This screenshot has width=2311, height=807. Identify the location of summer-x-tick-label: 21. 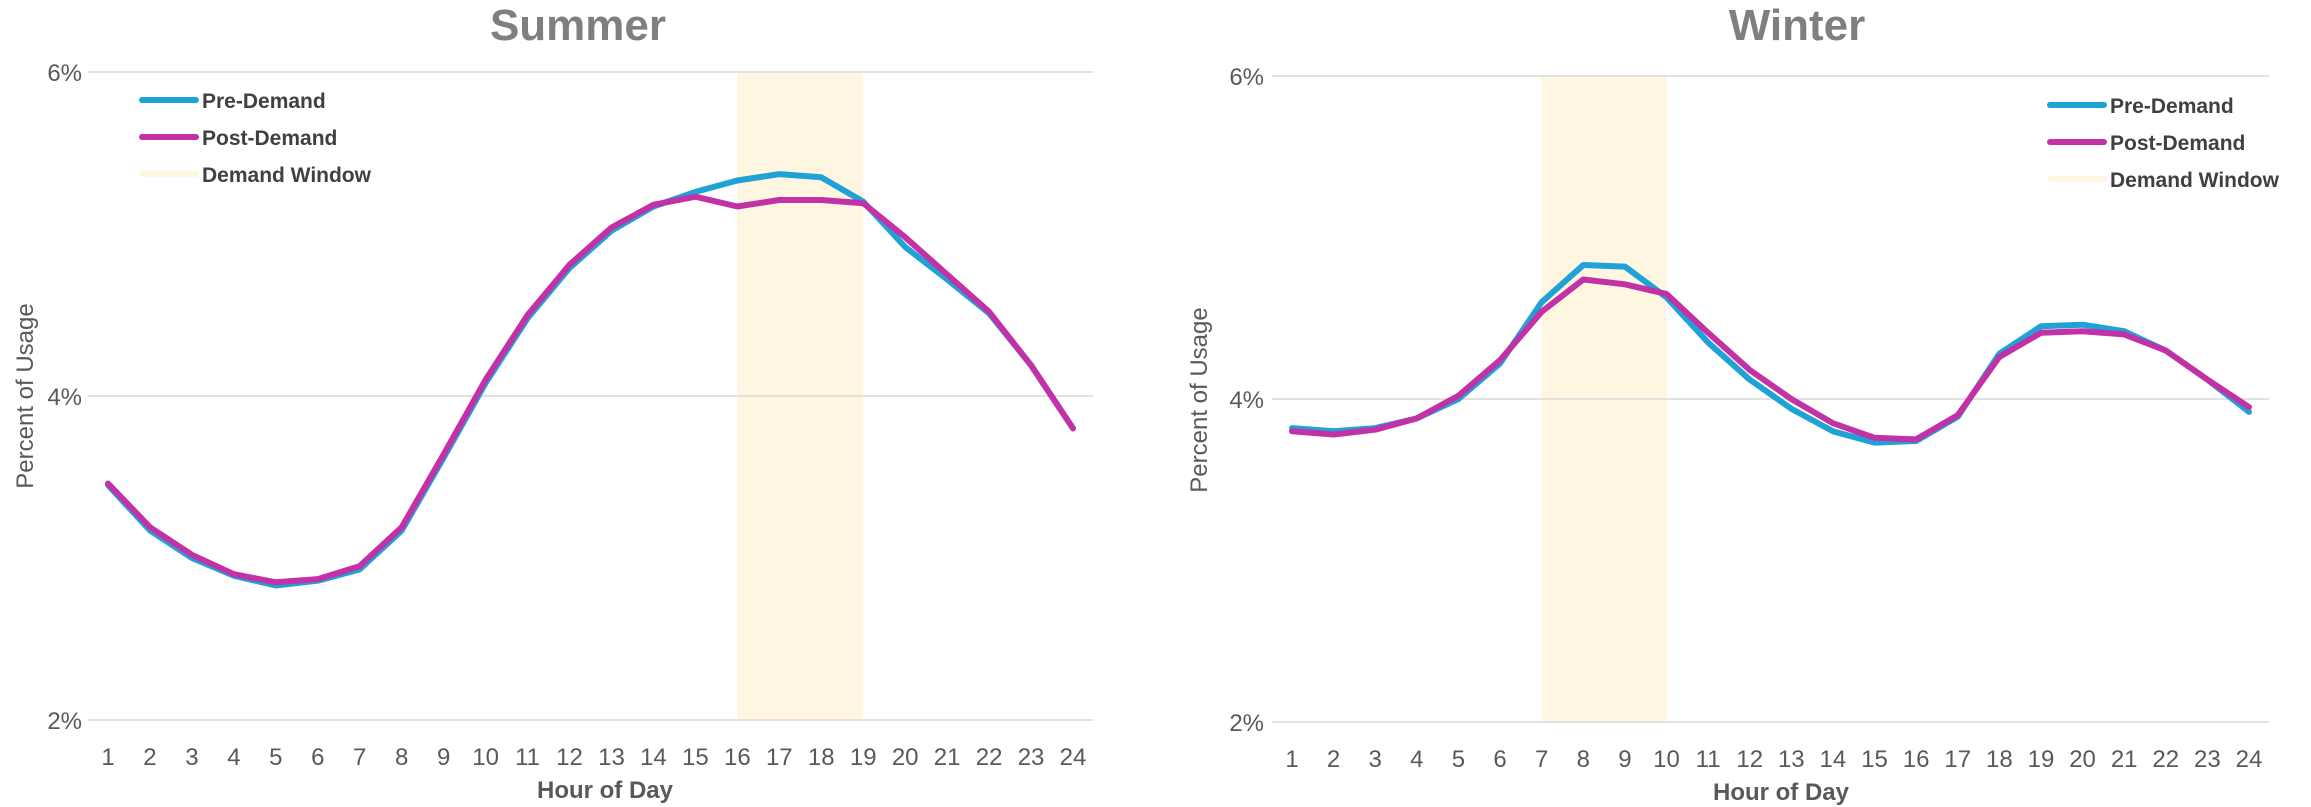
(947, 757).